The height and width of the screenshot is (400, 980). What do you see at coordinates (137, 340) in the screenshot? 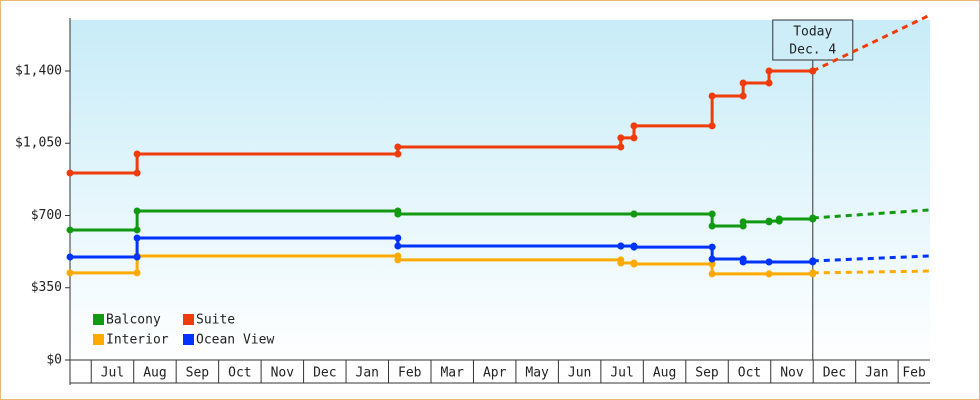
I see `legend-label: Interior` at bounding box center [137, 340].